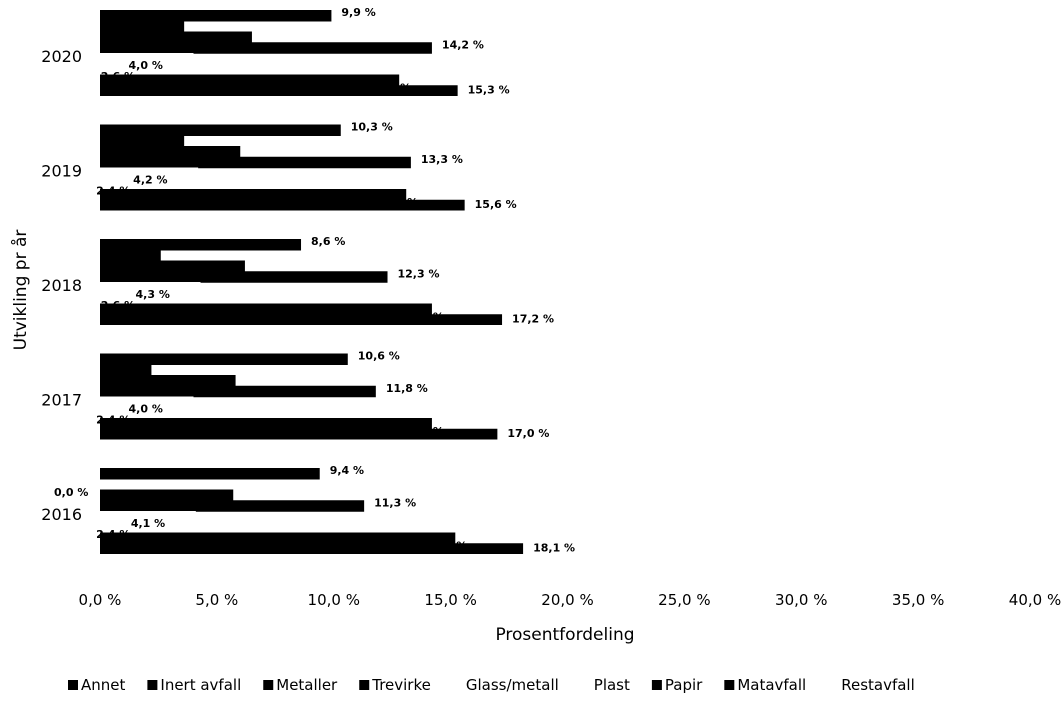 This screenshot has width=1061, height=705. Describe the element at coordinates (512, 685) in the screenshot. I see `legend-label: Glass/metall` at that location.